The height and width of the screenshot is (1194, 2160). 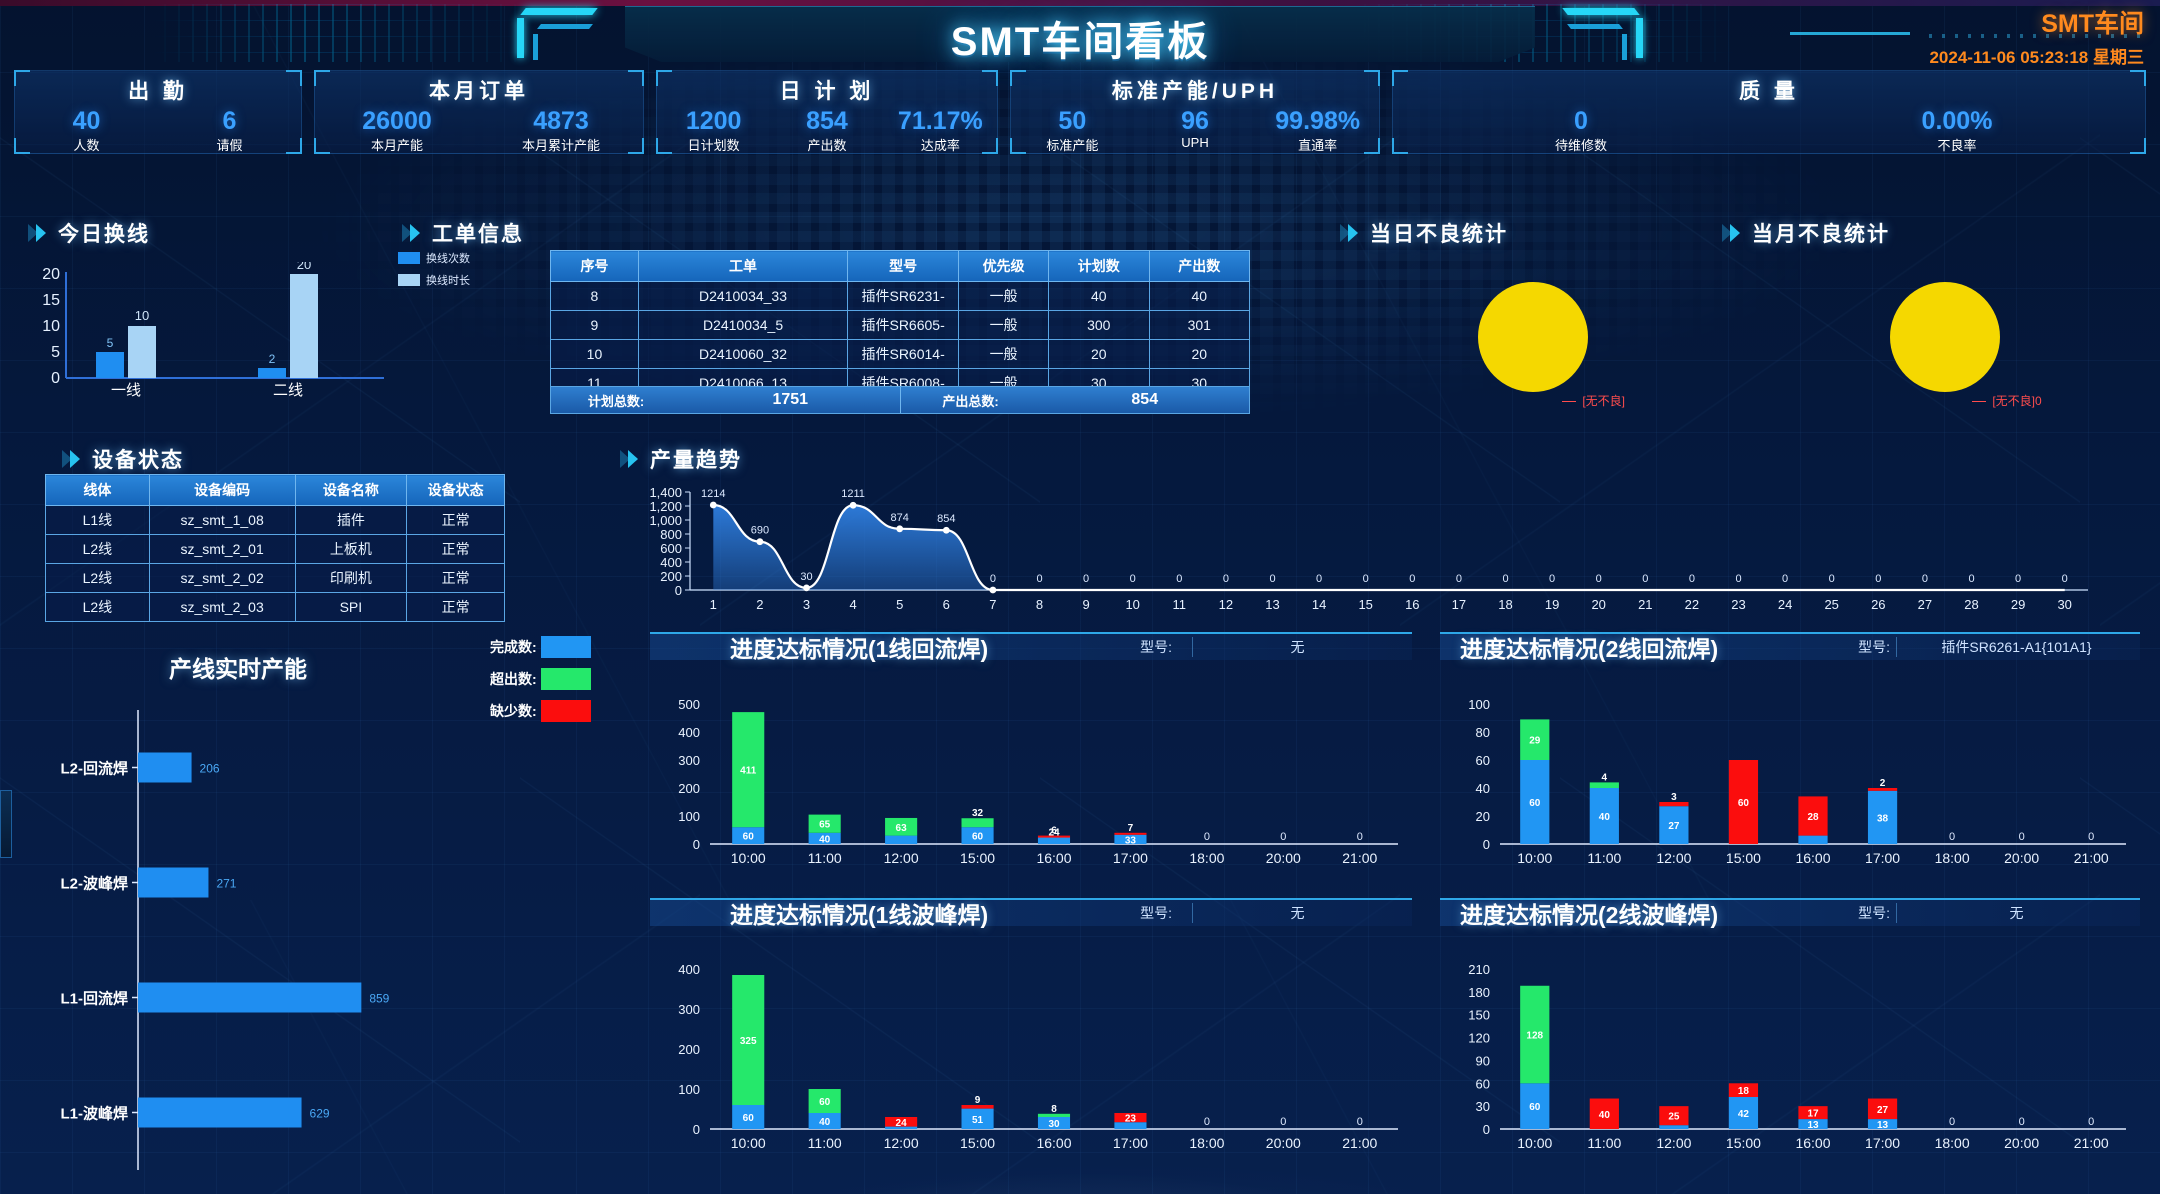 What do you see at coordinates (689, 760) in the screenshot?
I see `svg-text: 300` at bounding box center [689, 760].